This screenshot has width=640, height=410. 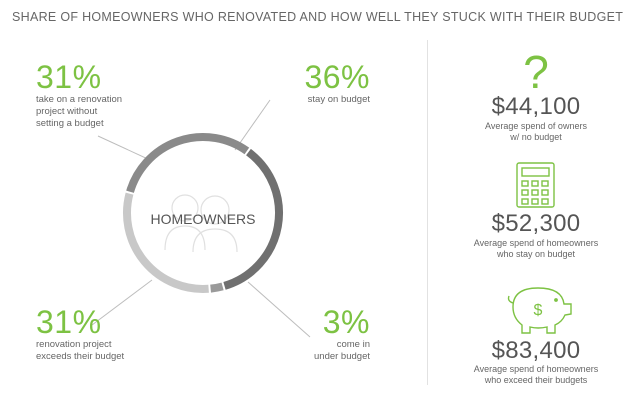 I want to click on connector-top-right, so click(x=252, y=125).